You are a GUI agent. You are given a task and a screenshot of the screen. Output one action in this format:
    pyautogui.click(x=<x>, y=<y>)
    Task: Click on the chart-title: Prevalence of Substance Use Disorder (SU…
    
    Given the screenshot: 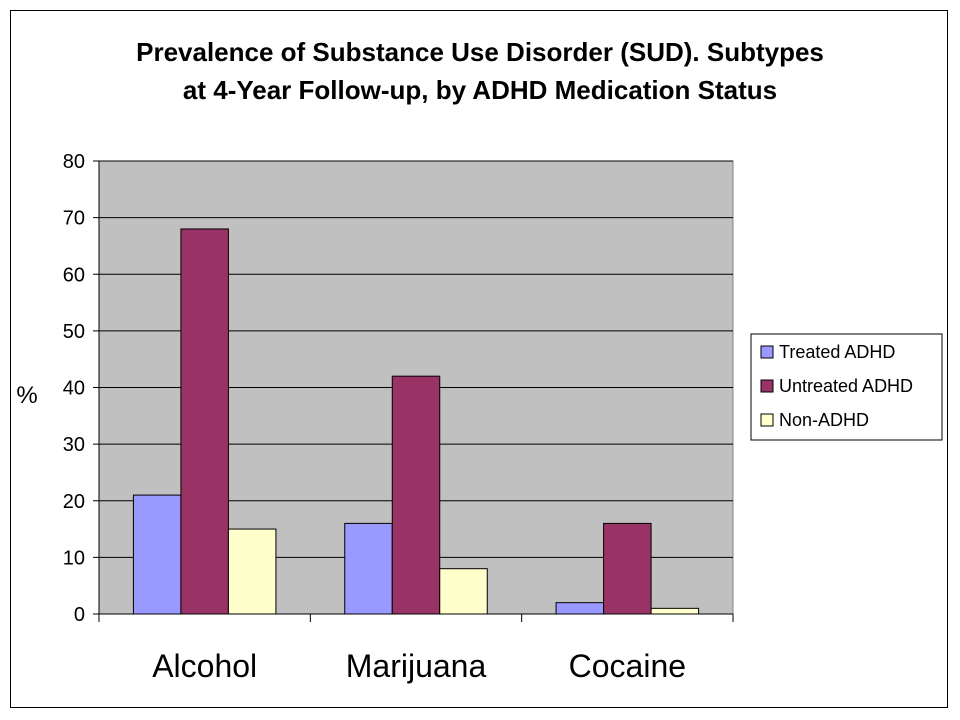 What is the action you would take?
    pyautogui.click(x=480, y=71)
    